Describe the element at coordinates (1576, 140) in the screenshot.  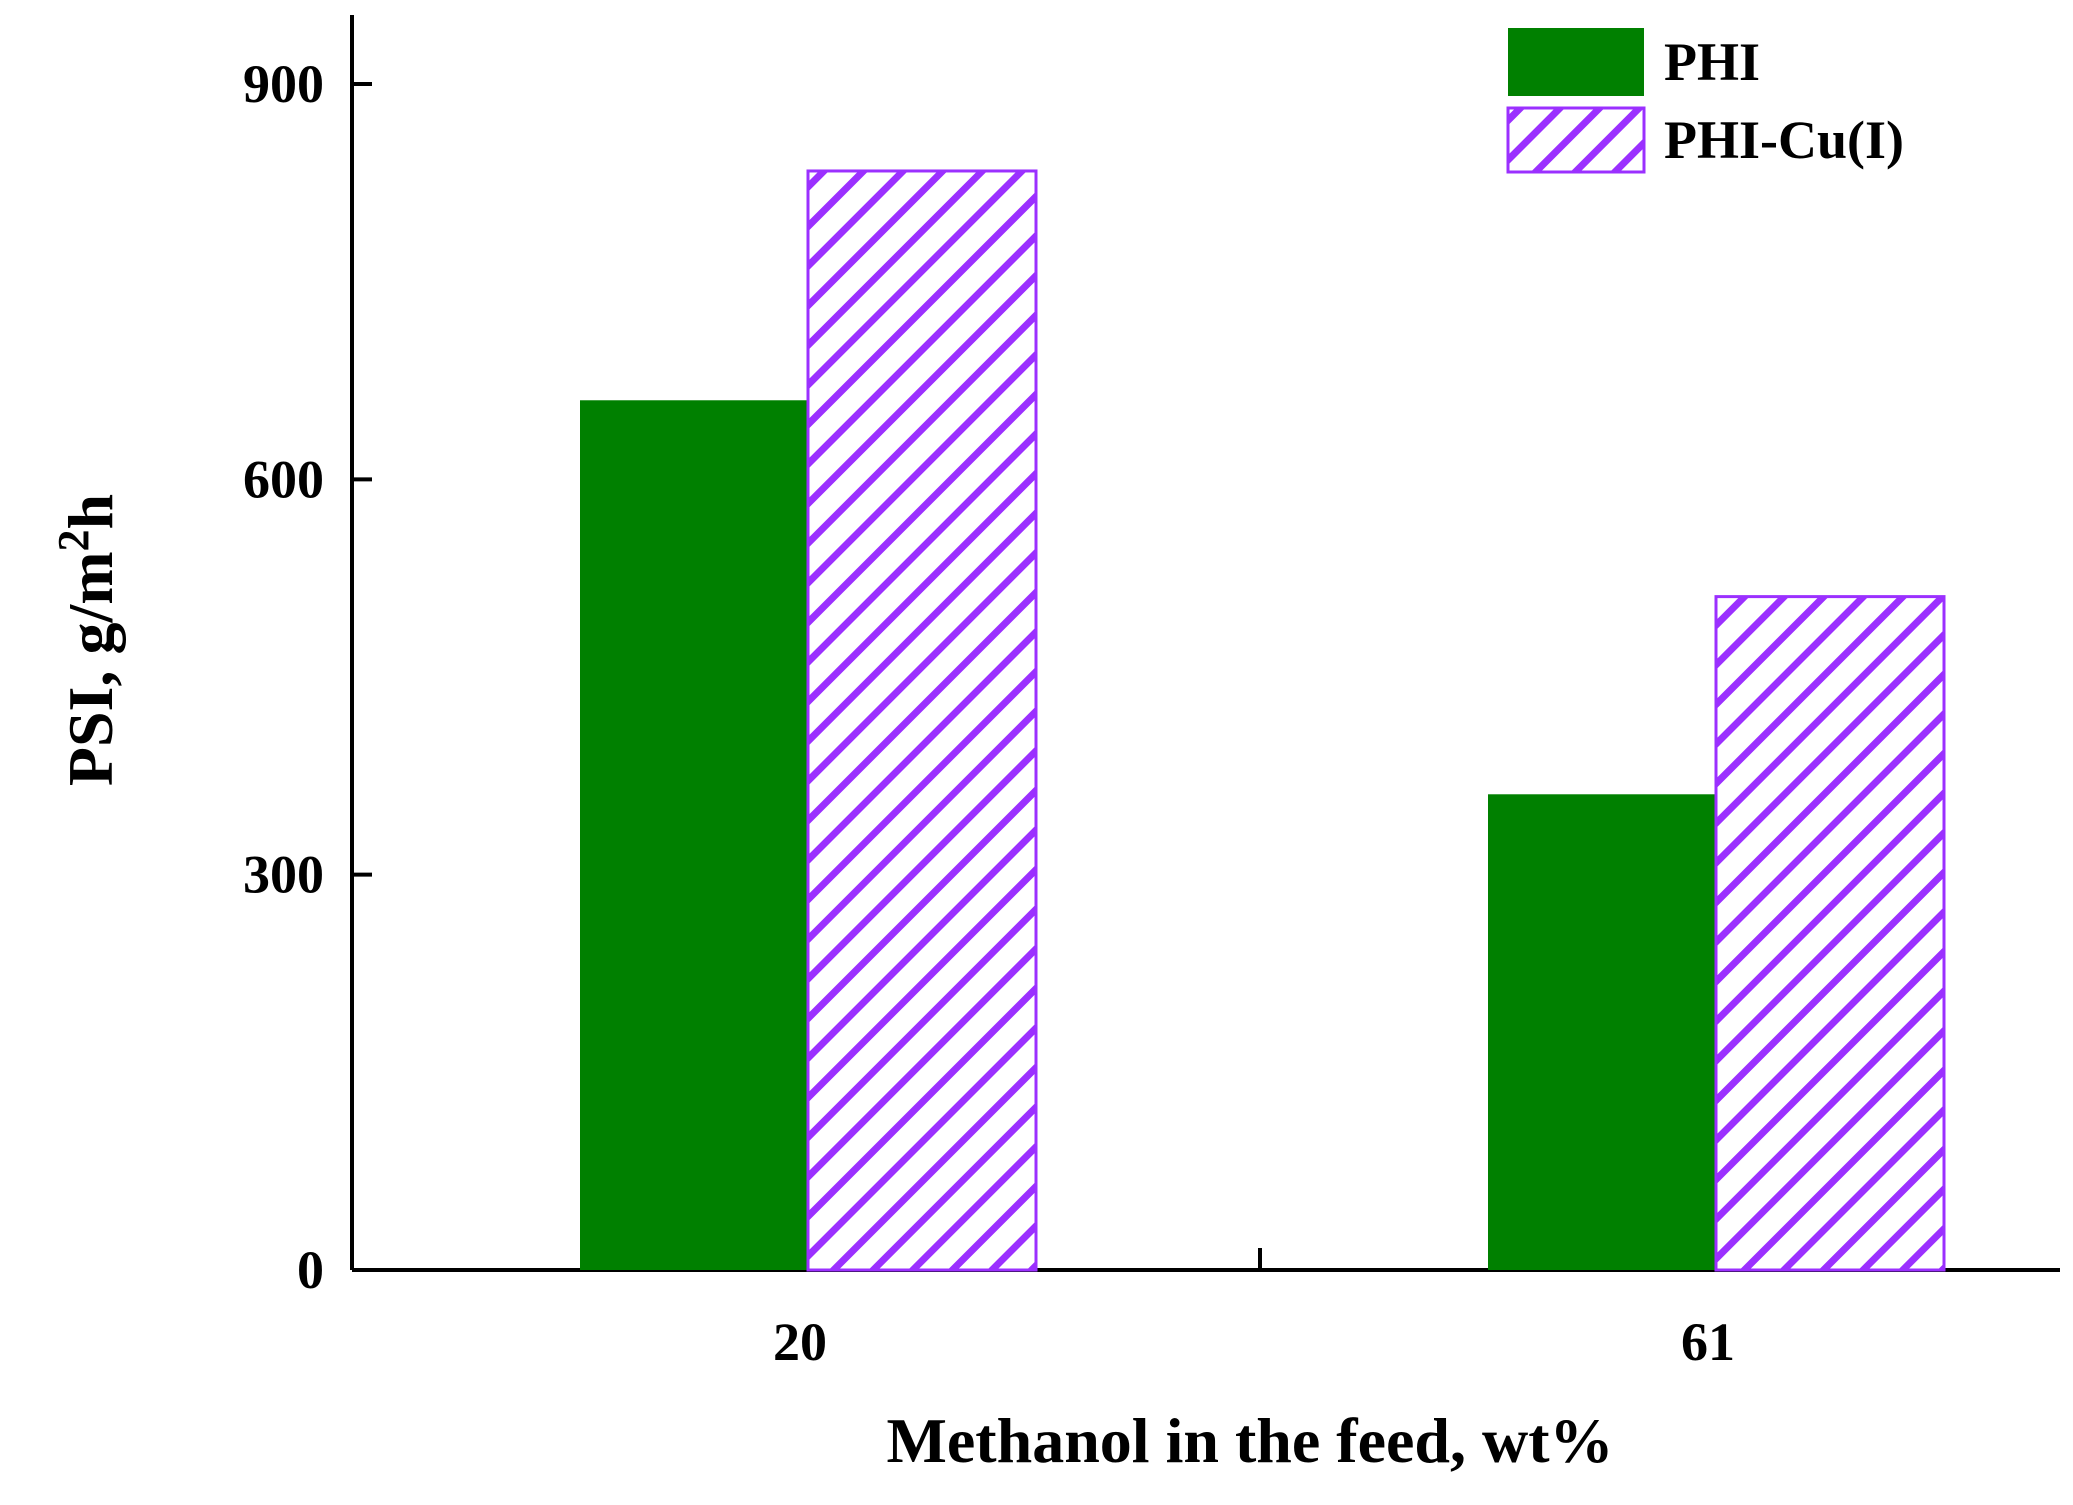
I see `legend-swatch-phi-cu` at that location.